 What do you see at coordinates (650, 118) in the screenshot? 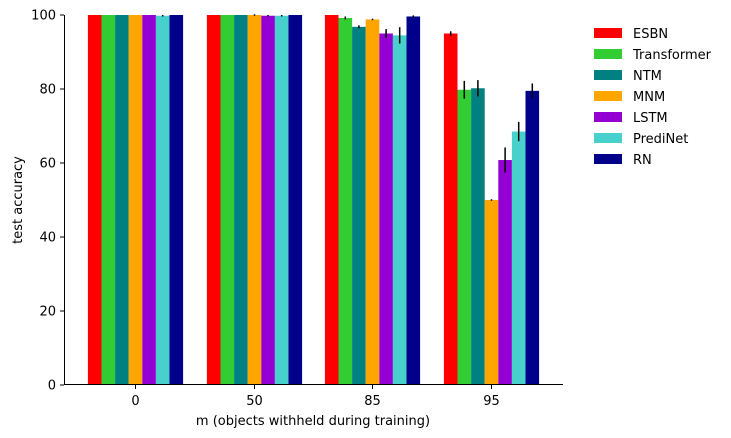
I see `legend-label-lstm: LSTM` at bounding box center [650, 118].